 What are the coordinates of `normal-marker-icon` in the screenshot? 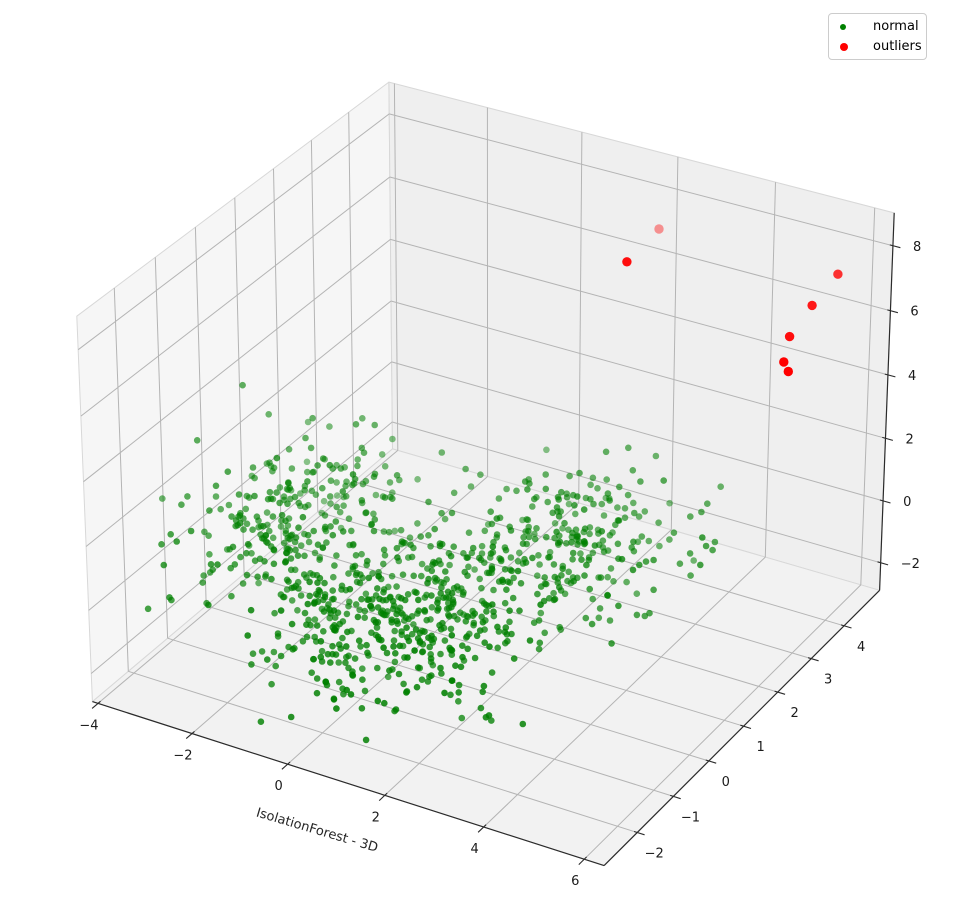 It's located at (843, 26).